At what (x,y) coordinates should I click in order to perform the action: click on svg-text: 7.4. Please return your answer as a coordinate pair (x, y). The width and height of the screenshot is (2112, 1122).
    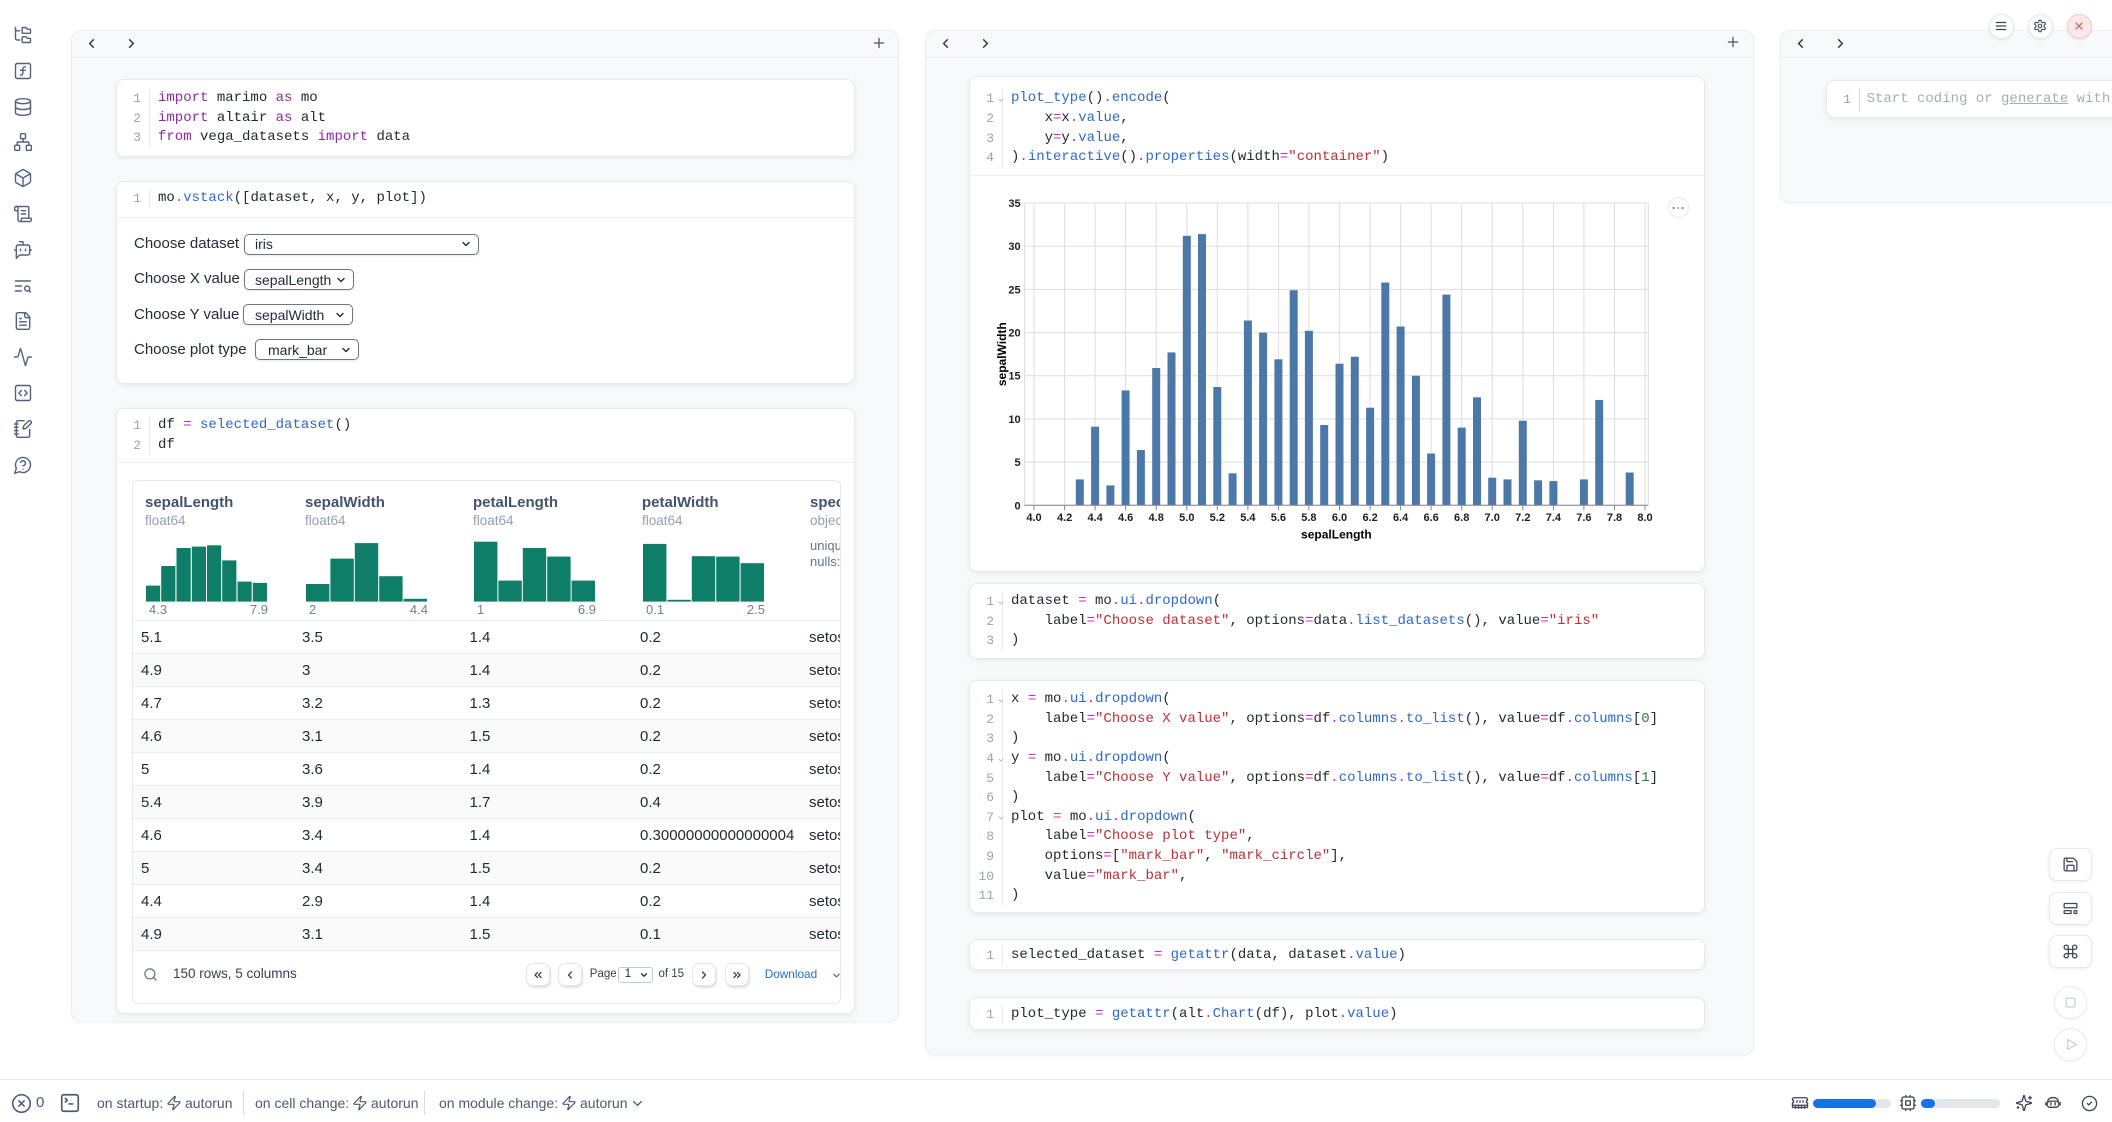
    Looking at the image, I should click on (1554, 518).